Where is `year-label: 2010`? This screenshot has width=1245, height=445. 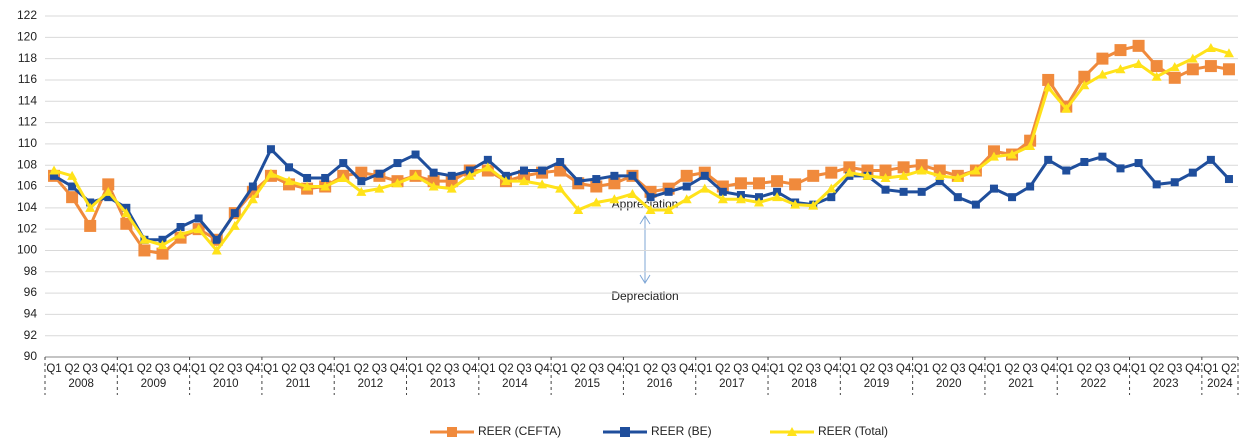
year-label: 2010 is located at coordinates (226, 384).